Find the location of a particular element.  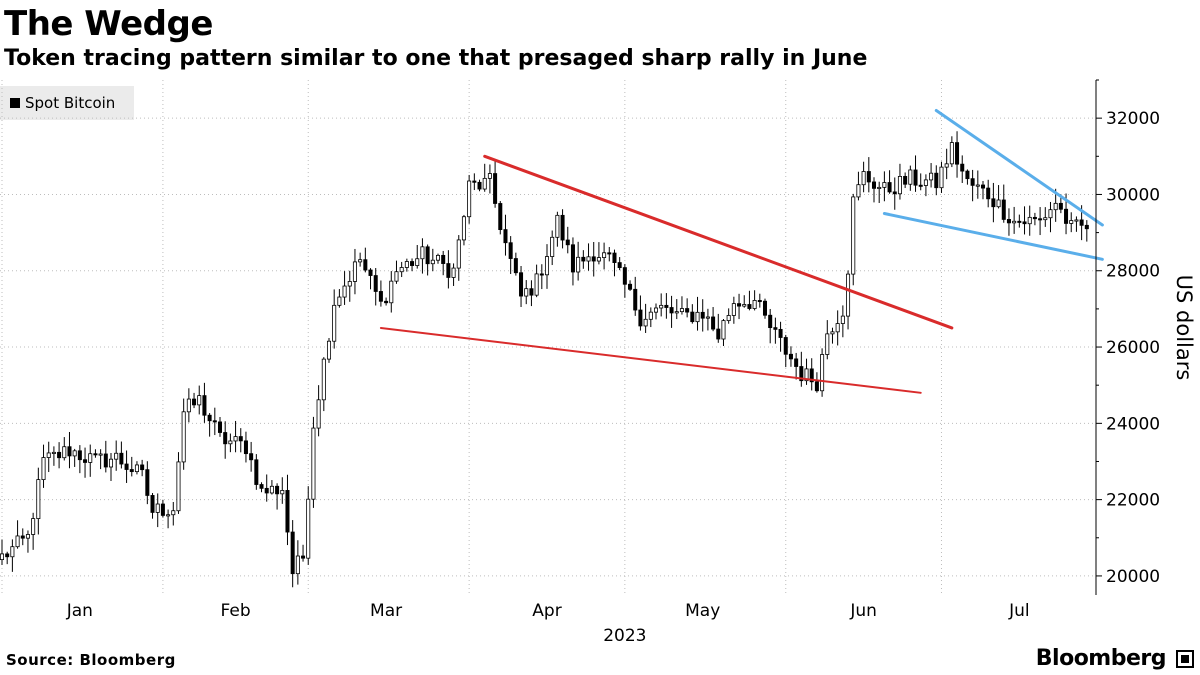

trendline-june-wedge-upper is located at coordinates (718, 242).